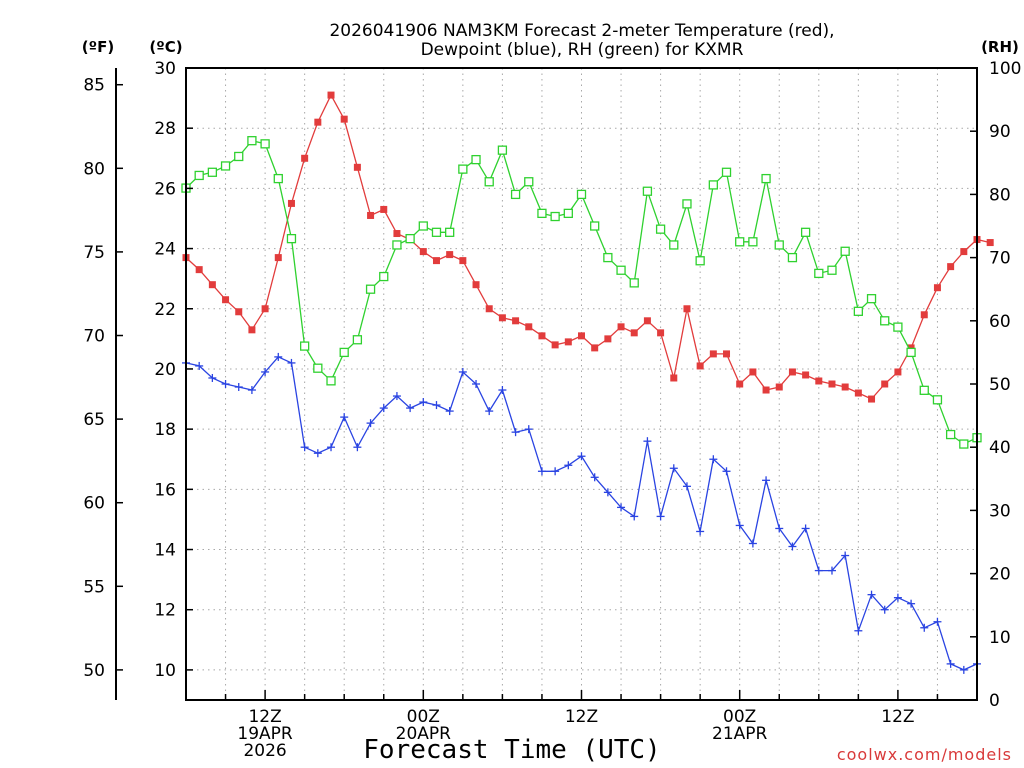  What do you see at coordinates (1005, 69) in the screenshot?
I see `rh-tick-label: 100` at bounding box center [1005, 69].